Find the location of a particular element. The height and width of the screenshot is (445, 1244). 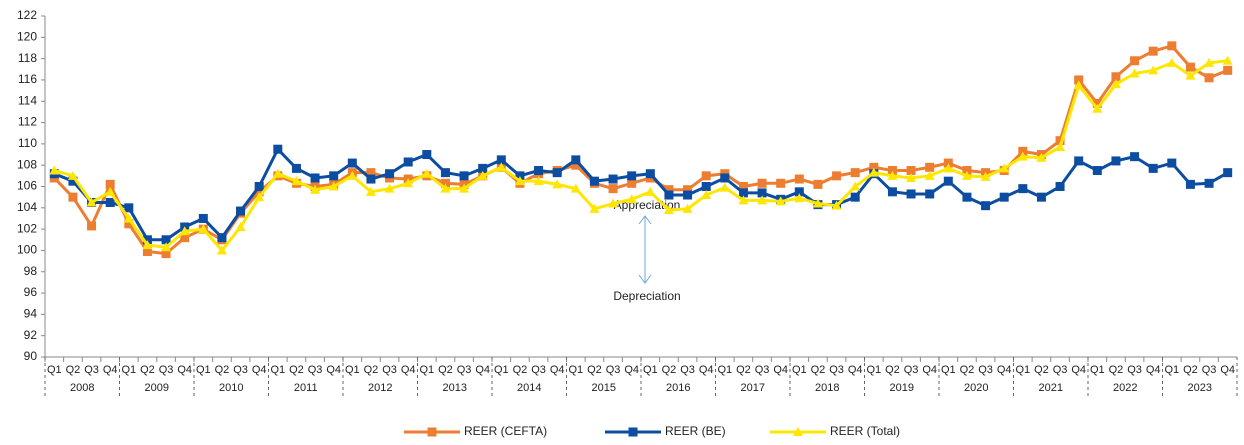

year-label: 2013 is located at coordinates (455, 388).